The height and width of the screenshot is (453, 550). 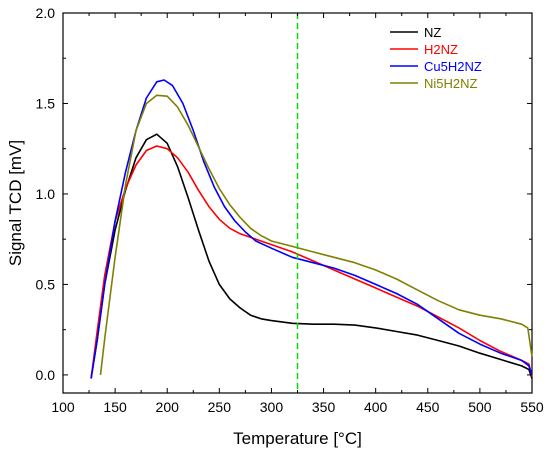 What do you see at coordinates (532, 407) in the screenshot?
I see `x-tick-label: 550` at bounding box center [532, 407].